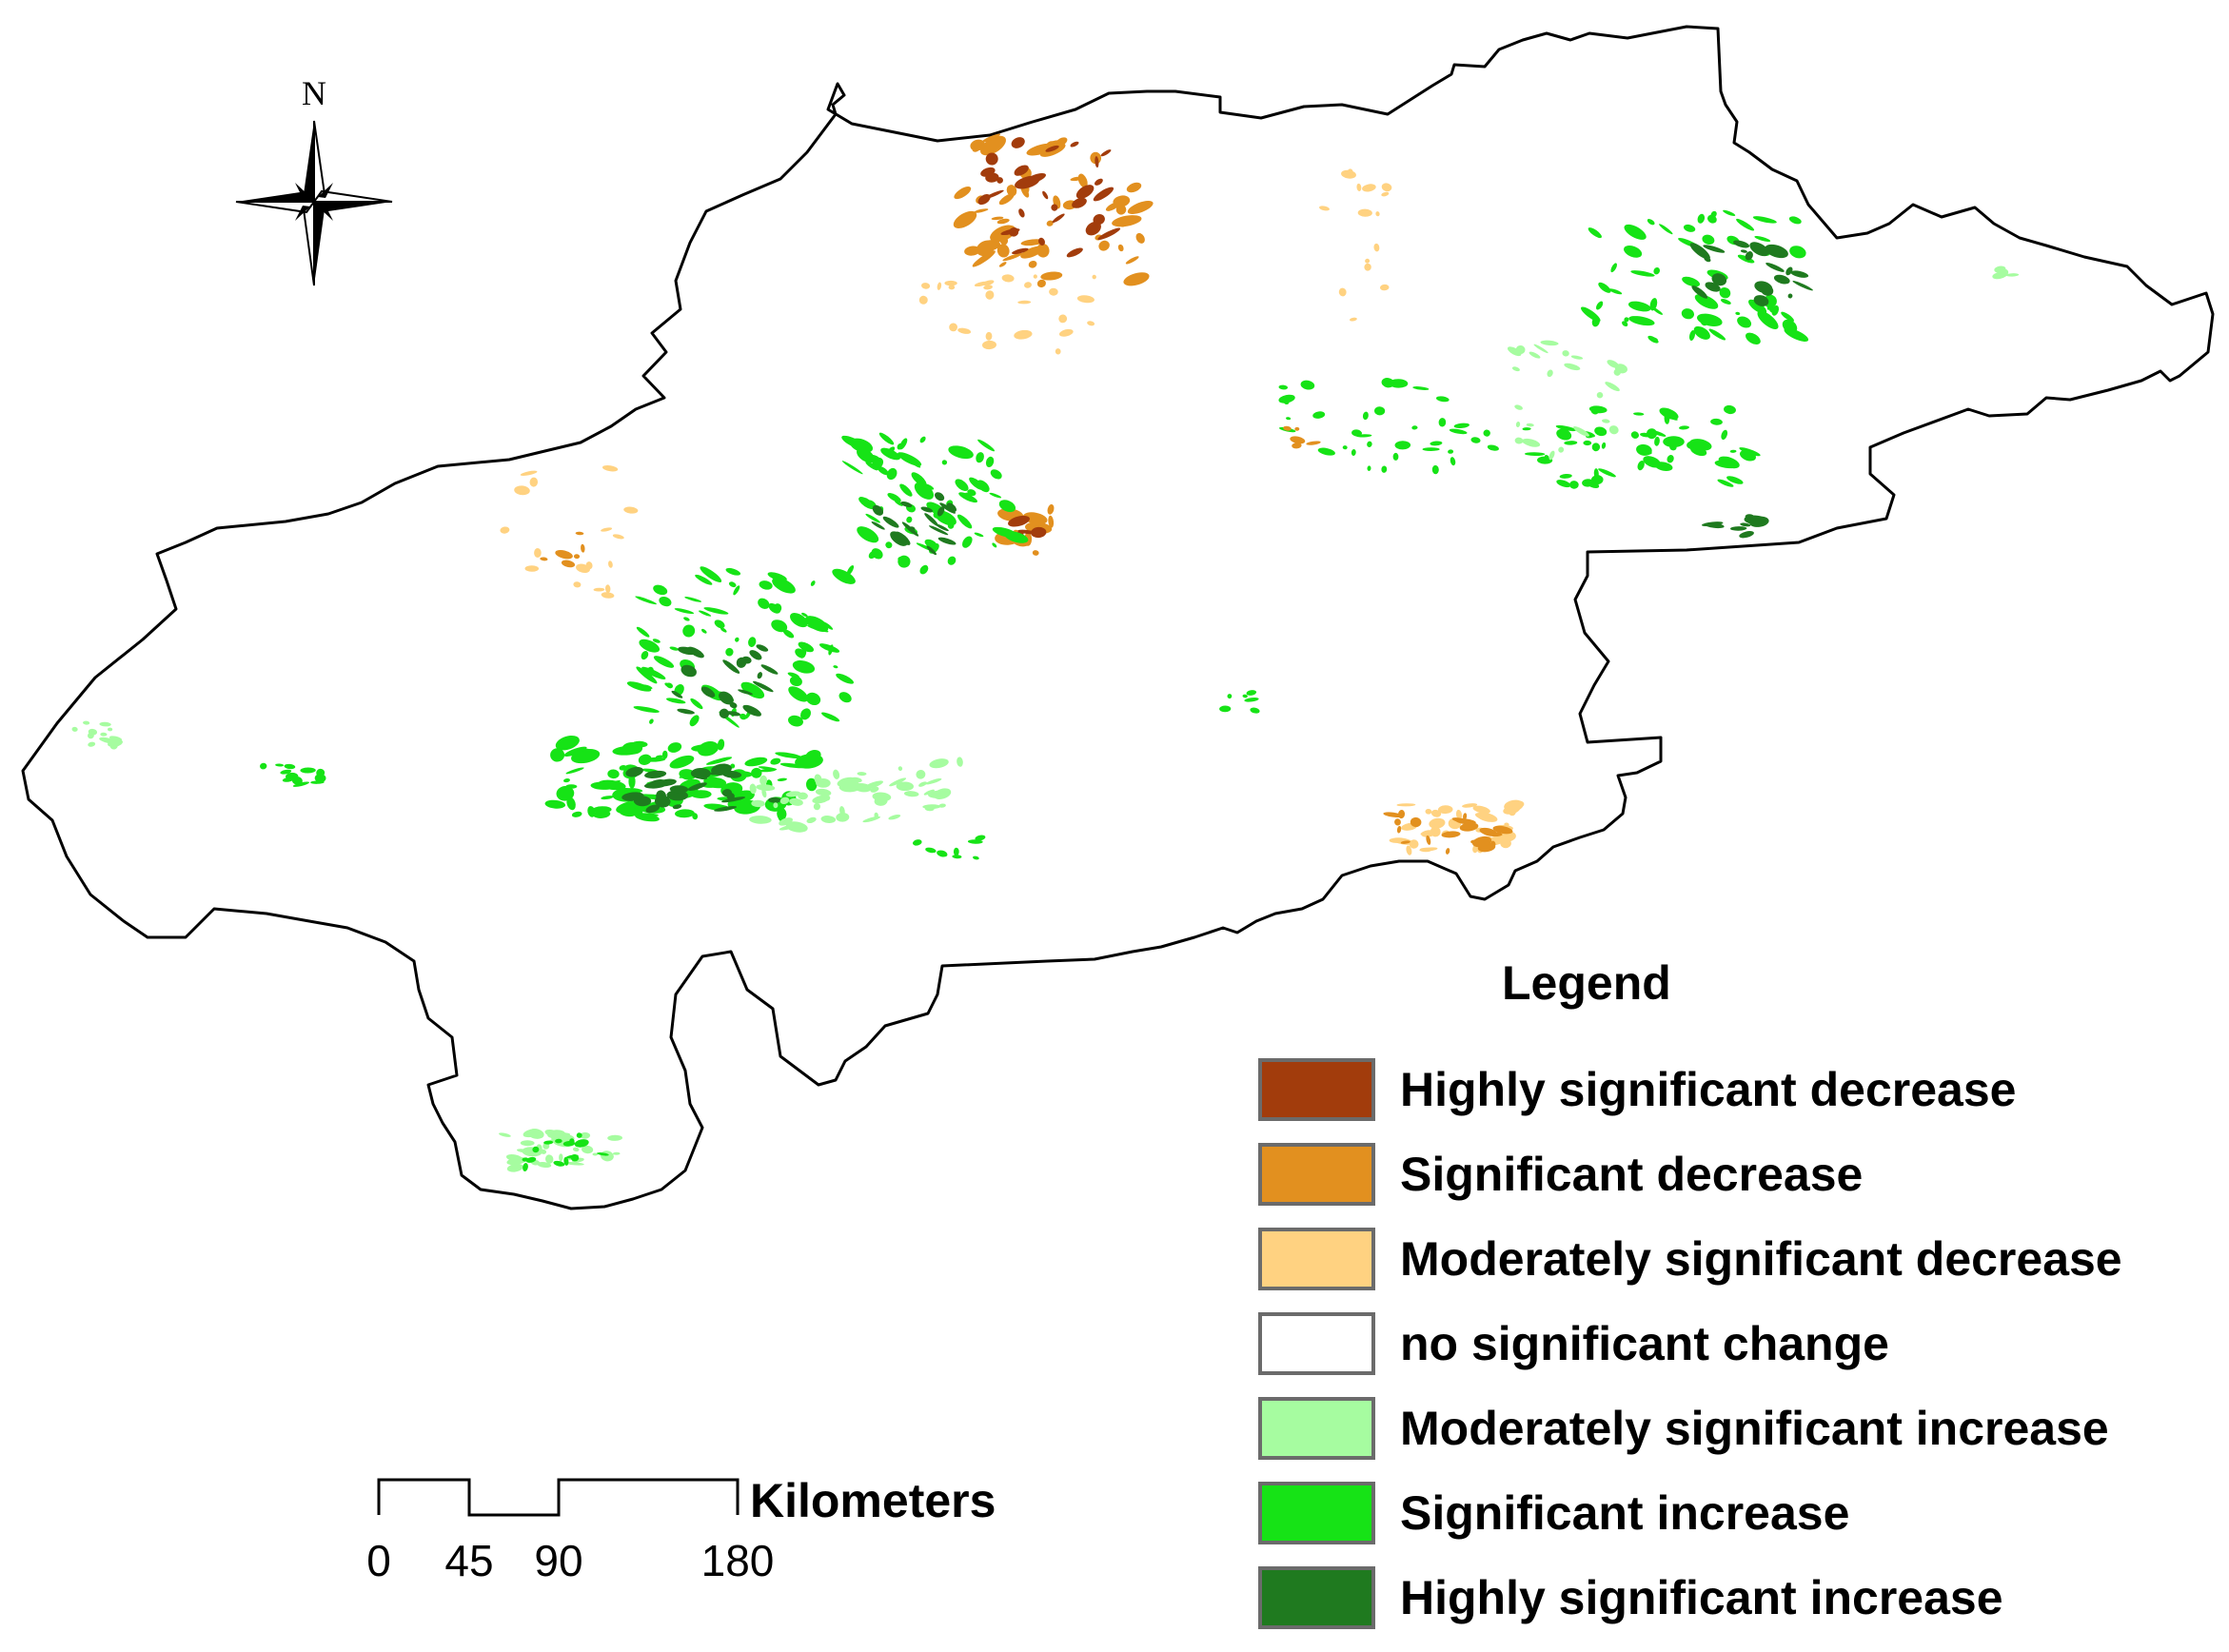 The image size is (2229, 1652). Describe the element at coordinates (1632, 1174) in the screenshot. I see `legend-label: Significant decrease` at that location.